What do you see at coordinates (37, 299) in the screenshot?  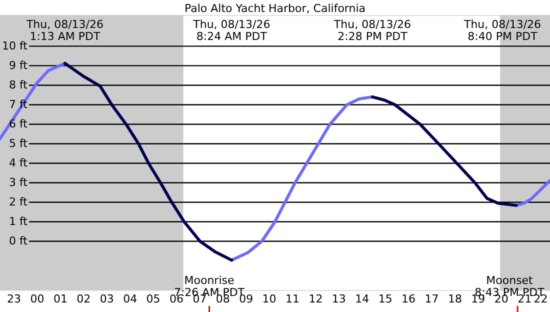 I see `x-tick-label: 00` at bounding box center [37, 299].